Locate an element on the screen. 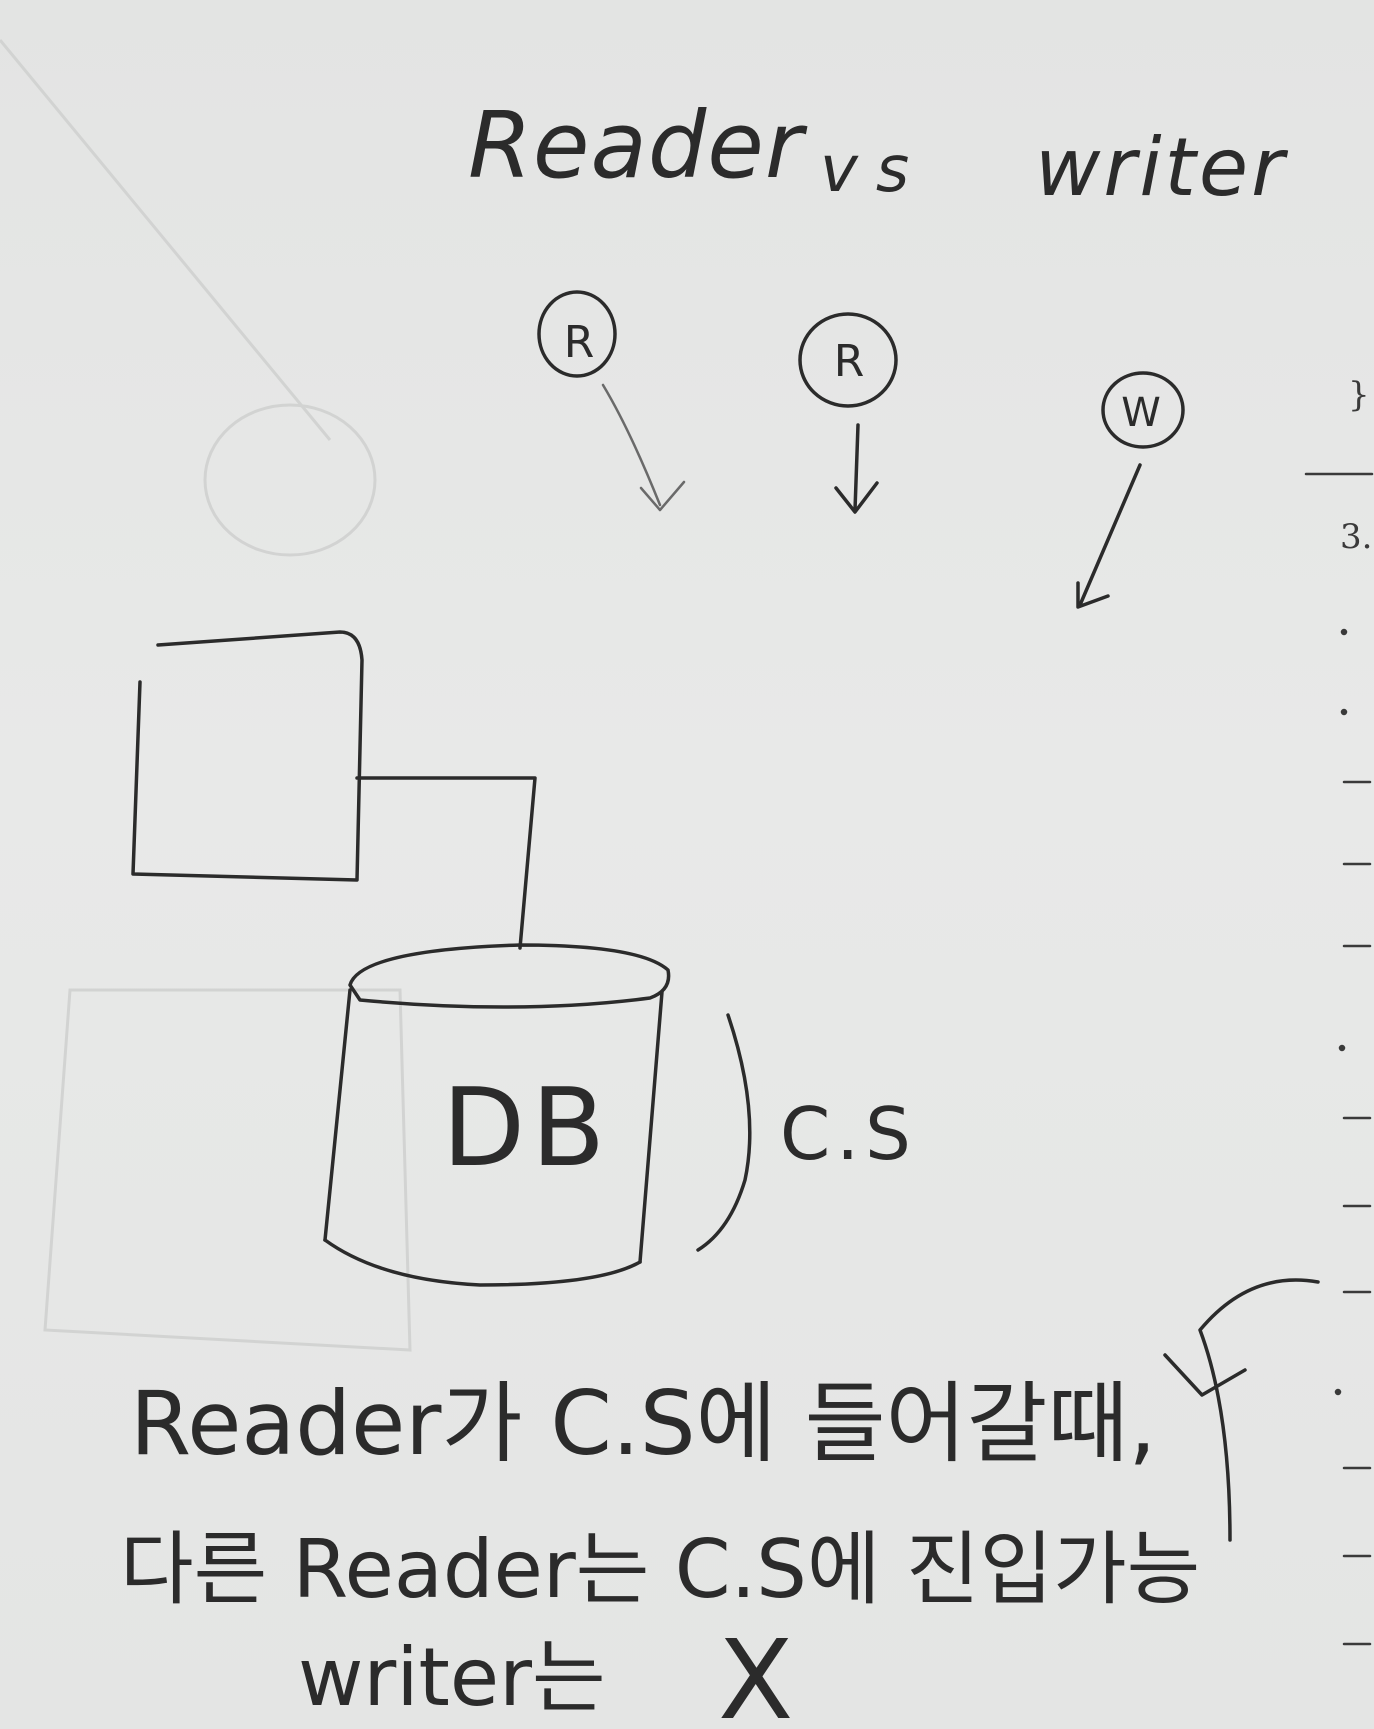  reader-node-label-2: R is located at coordinates (849, 361).